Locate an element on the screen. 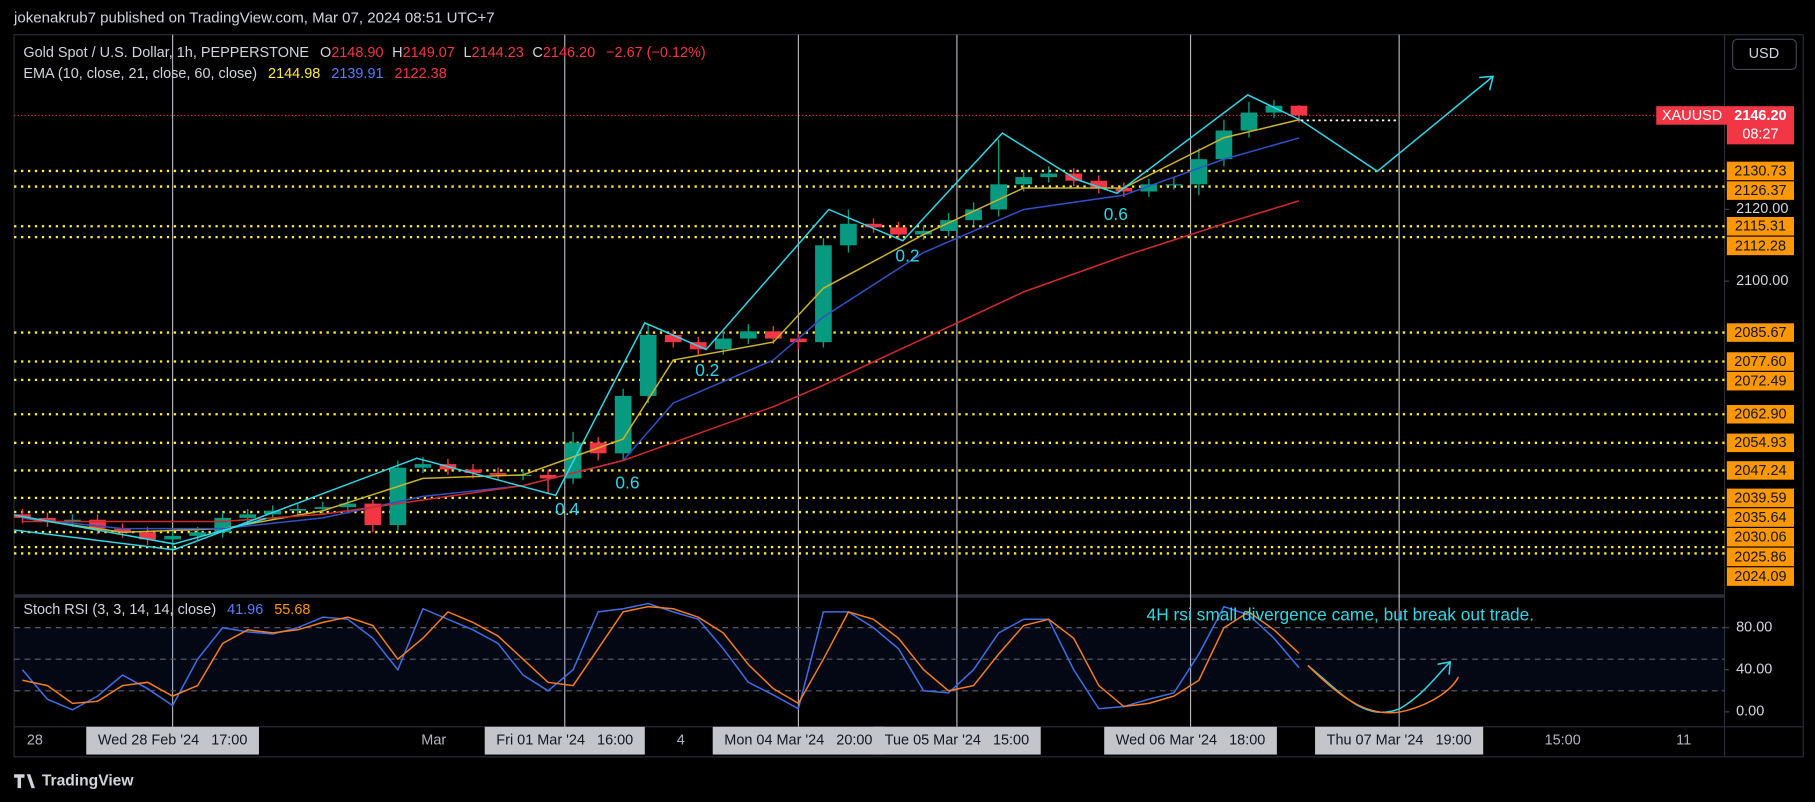 Image resolution: width=1815 pixels, height=802 pixels. legend-key: H is located at coordinates (397, 53).